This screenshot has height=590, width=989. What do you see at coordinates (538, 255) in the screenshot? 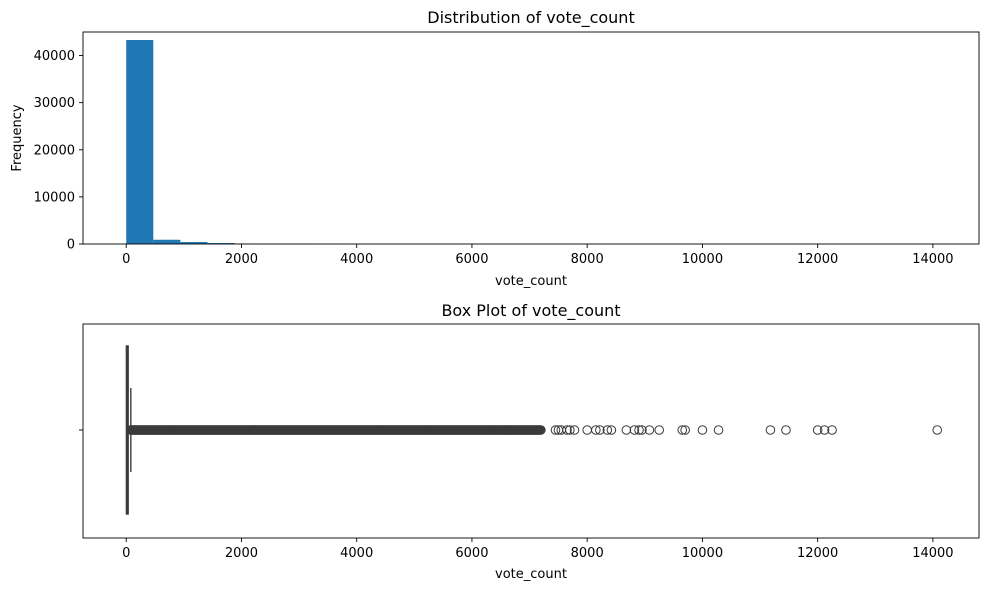
I see `histogram-x-ticks: 0 2000 4000 6000 8000 10000 12000 14000` at bounding box center [538, 255].